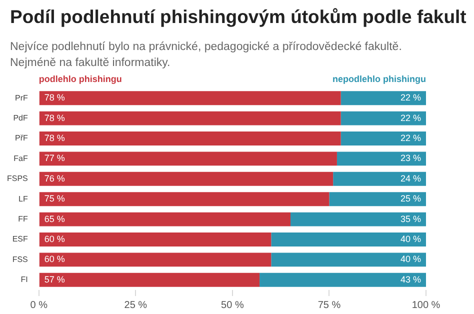 This screenshot has height=314, width=474. I want to click on series-label: podlehlo phishingu, so click(80, 79).